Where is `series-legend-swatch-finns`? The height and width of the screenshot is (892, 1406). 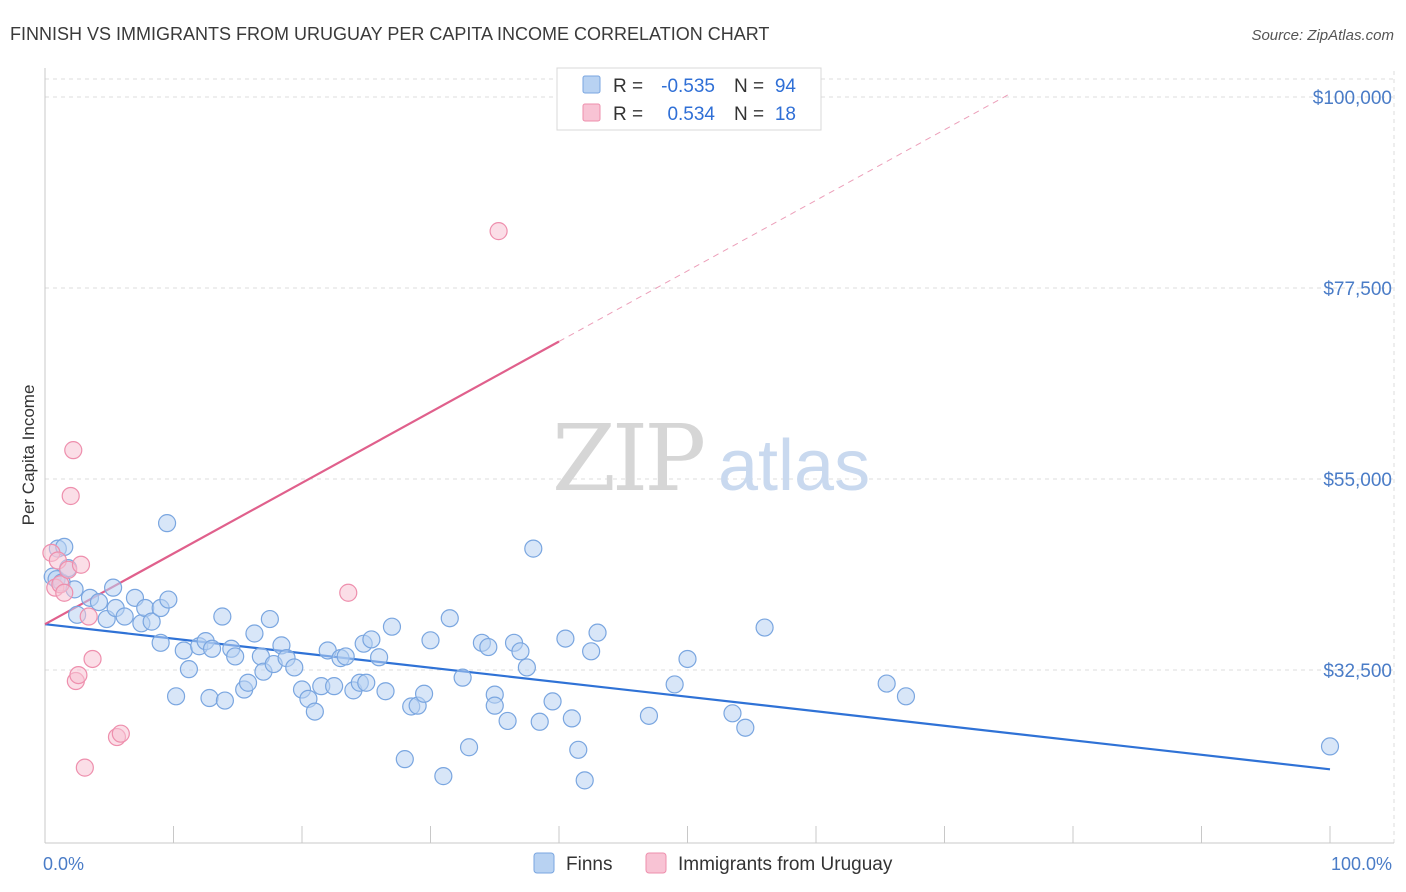
series-legend-swatch-finns is located at coordinates (544, 863).